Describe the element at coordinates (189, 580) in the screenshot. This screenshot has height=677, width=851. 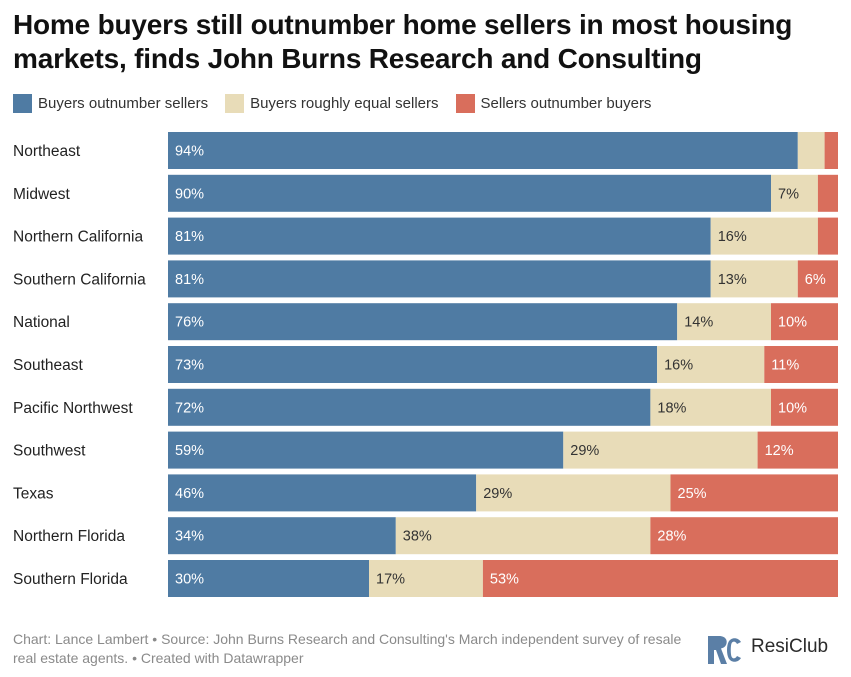
I see `data-label-buyers-southern-florida: 30%` at that location.